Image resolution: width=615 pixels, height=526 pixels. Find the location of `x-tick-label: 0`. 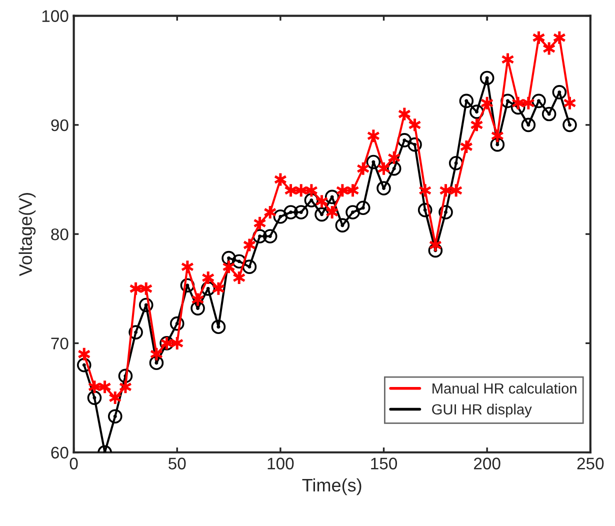

x-tick-label: 0 is located at coordinates (74, 464).